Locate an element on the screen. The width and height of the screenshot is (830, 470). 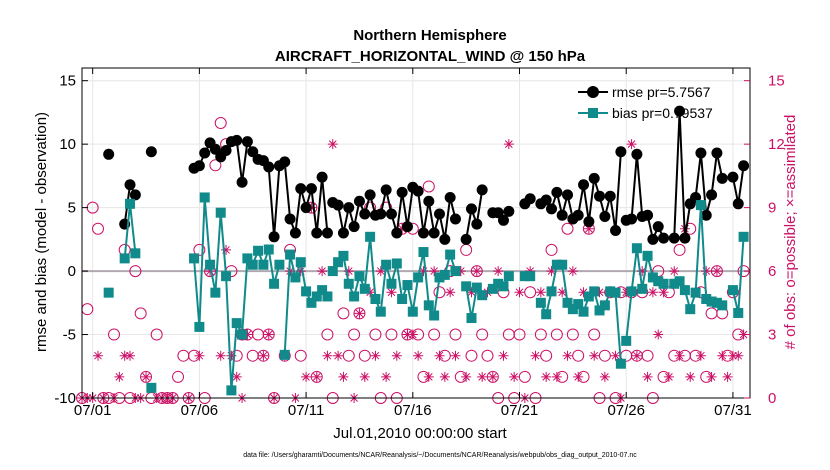
y-tick-label: -10 is located at coordinates (65, 398).